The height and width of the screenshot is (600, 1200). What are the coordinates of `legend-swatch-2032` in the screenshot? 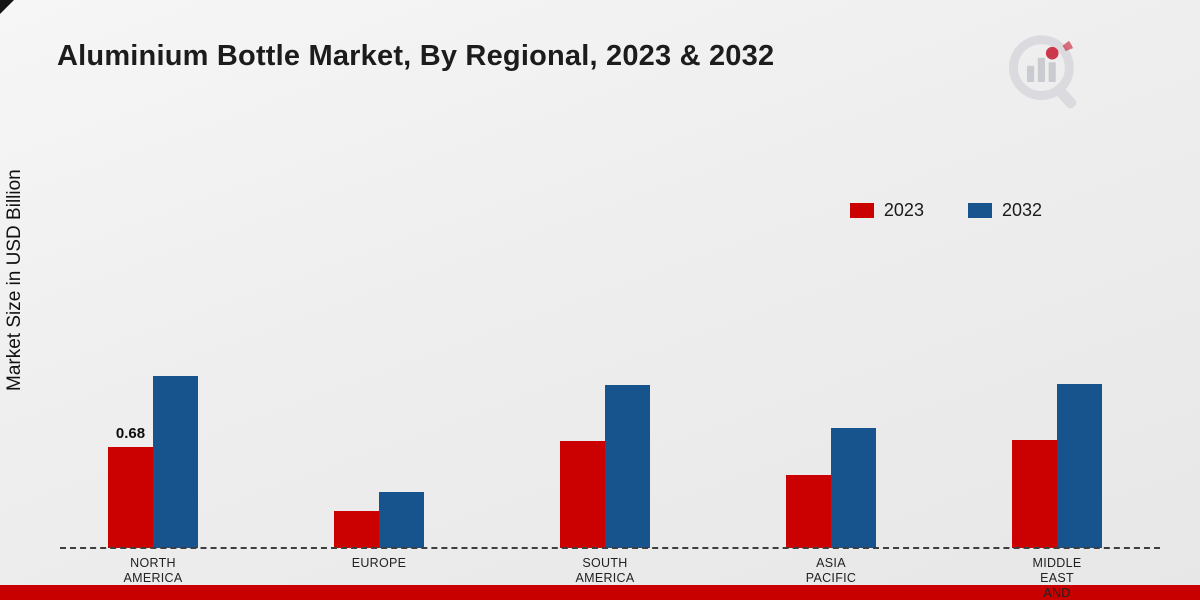 It's located at (979, 210).